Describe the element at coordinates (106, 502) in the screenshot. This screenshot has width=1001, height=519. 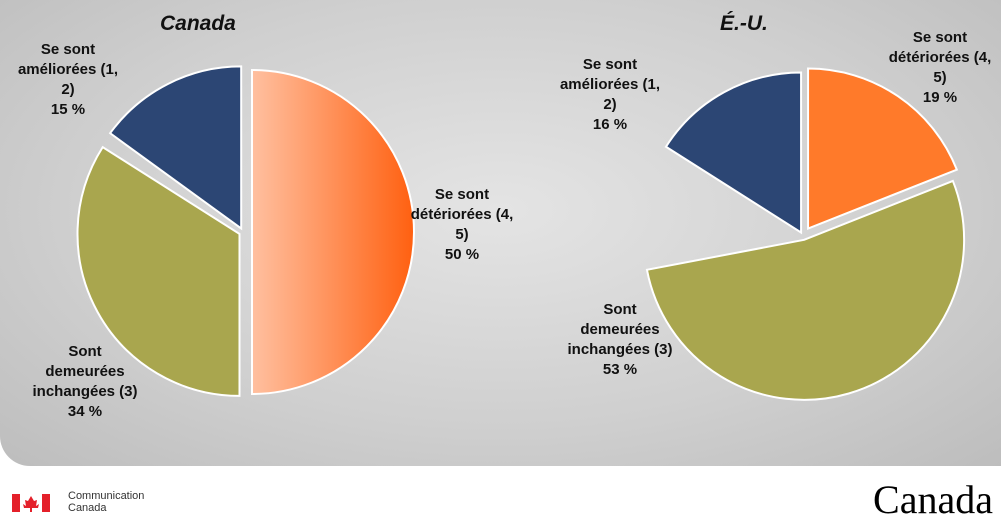
I see `department: Communication Canada` at that location.